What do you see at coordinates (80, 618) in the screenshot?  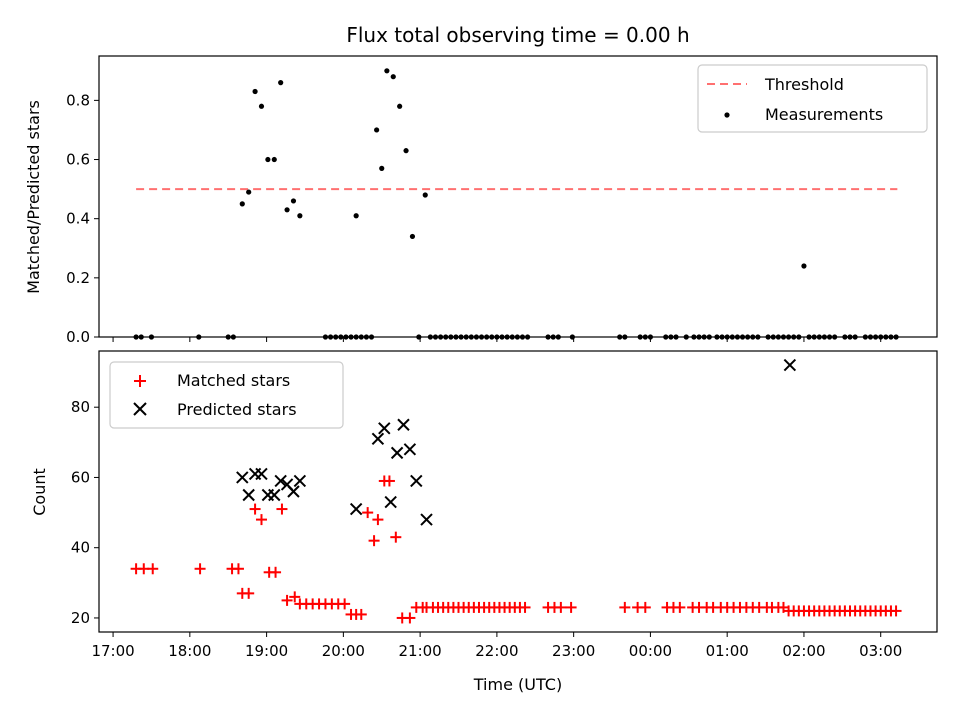 I see `bottom-y-tick-label: 20` at bounding box center [80, 618].